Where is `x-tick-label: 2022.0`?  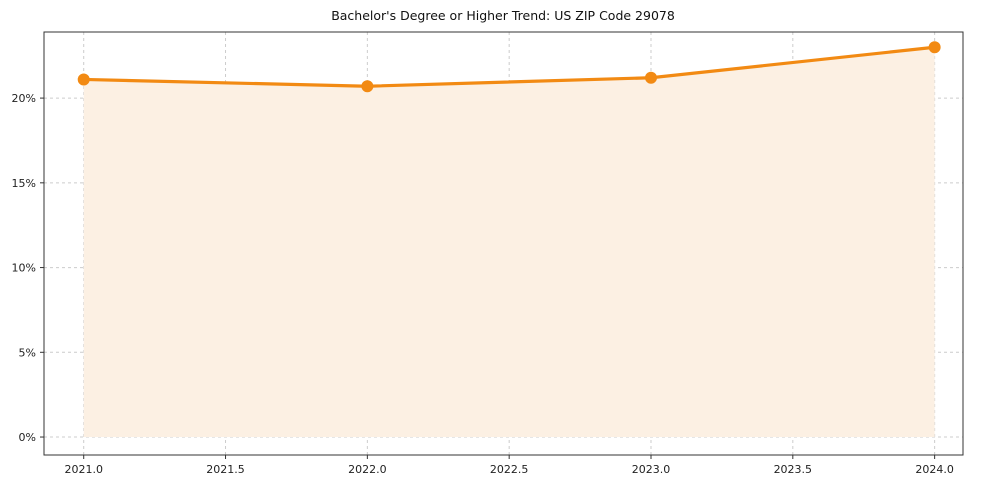
x-tick-label: 2022.0 is located at coordinates (367, 469).